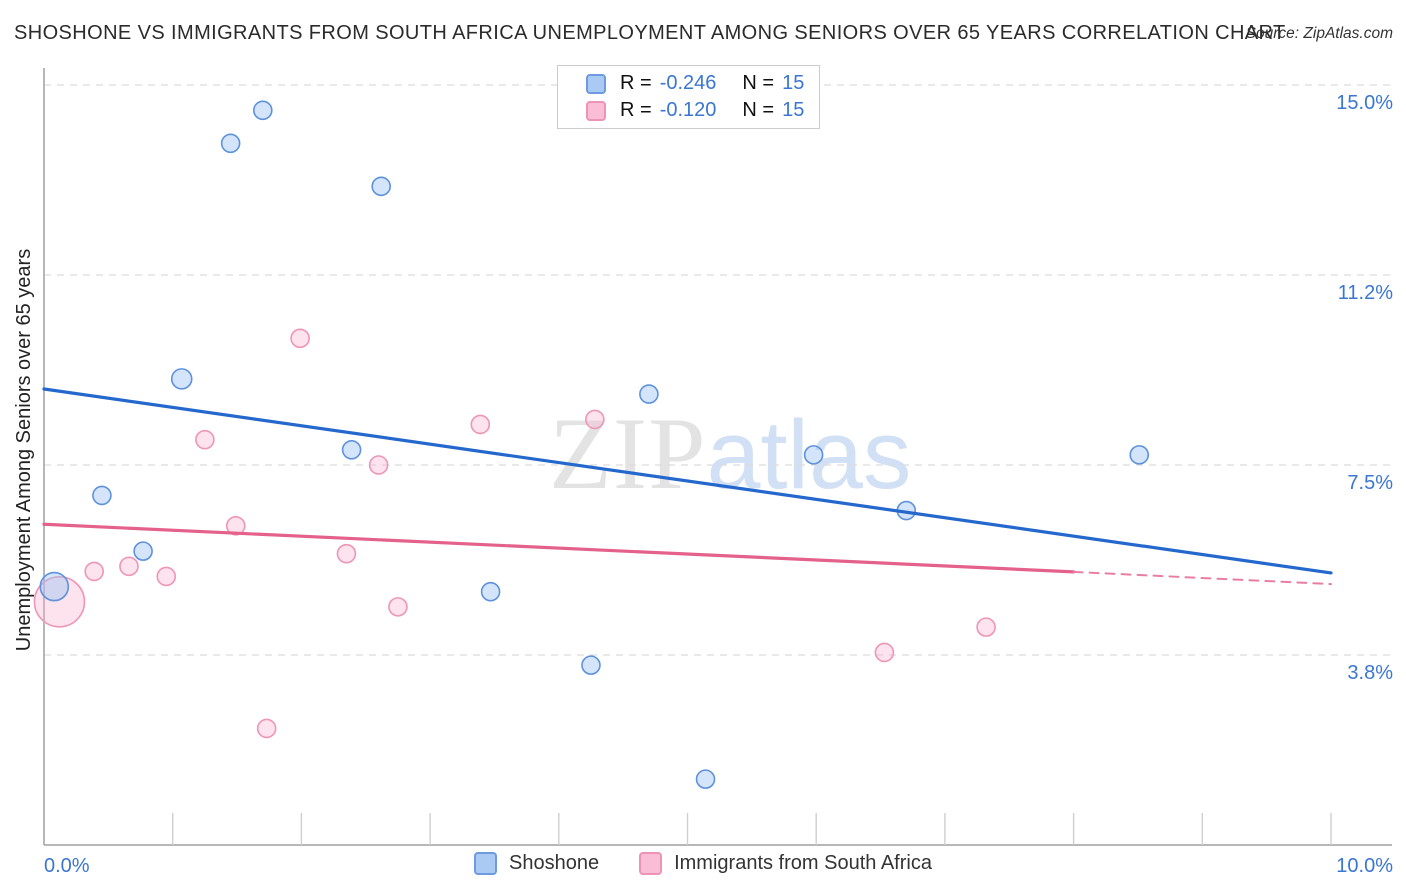 The width and height of the screenshot is (1406, 892). I want to click on zipatlas-watermark: ZIPatlas, so click(730, 454).